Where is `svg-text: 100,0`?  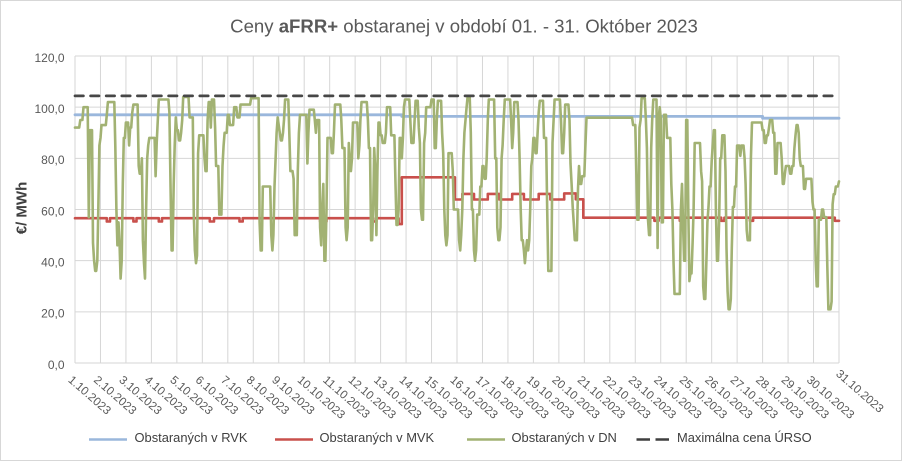
svg-text: 100,0 is located at coordinates (49, 109).